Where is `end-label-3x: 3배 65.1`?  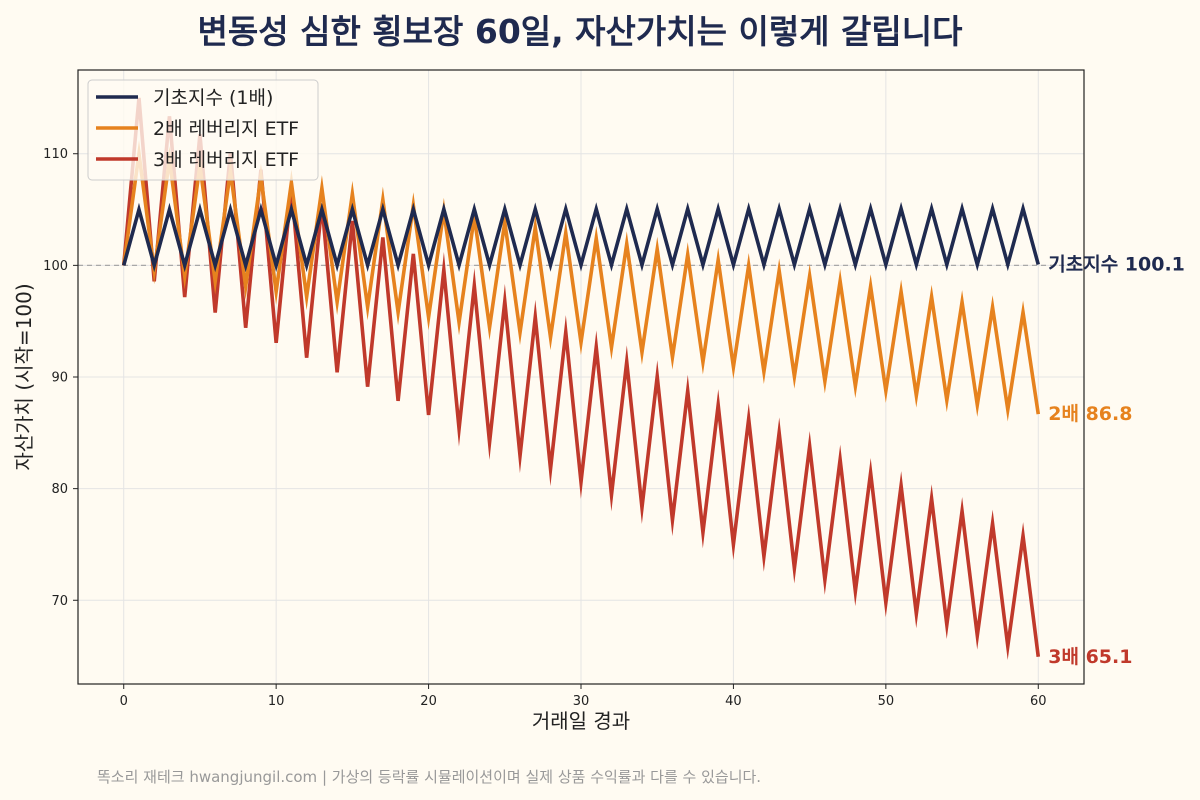
end-label-3x: 3배 65.1 is located at coordinates (1090, 657).